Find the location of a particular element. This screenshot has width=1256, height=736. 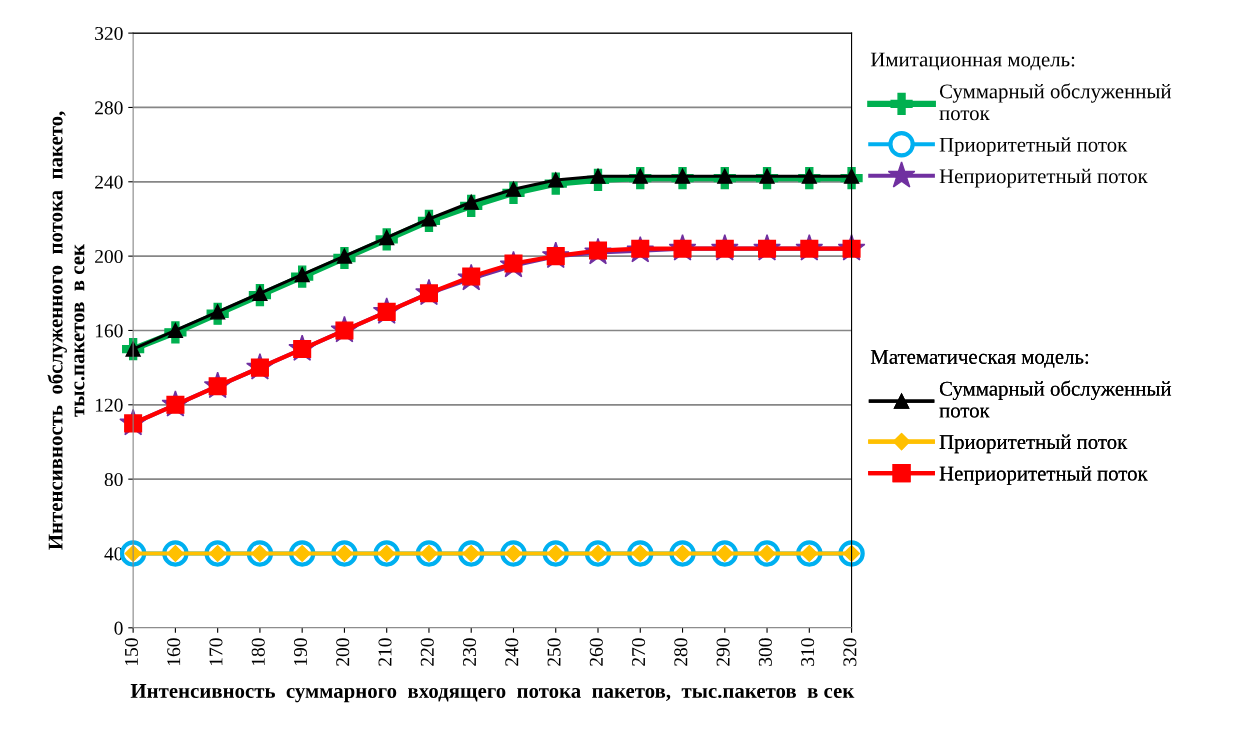

y-tick-label: 280 is located at coordinates (109, 108).